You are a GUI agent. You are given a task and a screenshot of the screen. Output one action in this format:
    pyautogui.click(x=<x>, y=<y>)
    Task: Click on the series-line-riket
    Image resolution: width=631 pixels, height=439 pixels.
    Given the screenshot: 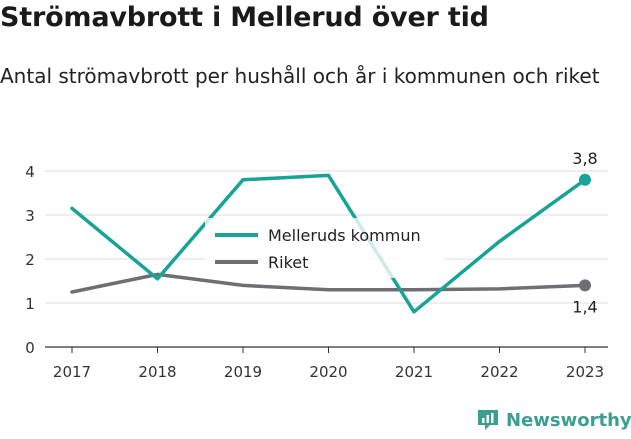 What is the action you would take?
    pyautogui.click(x=328, y=283)
    